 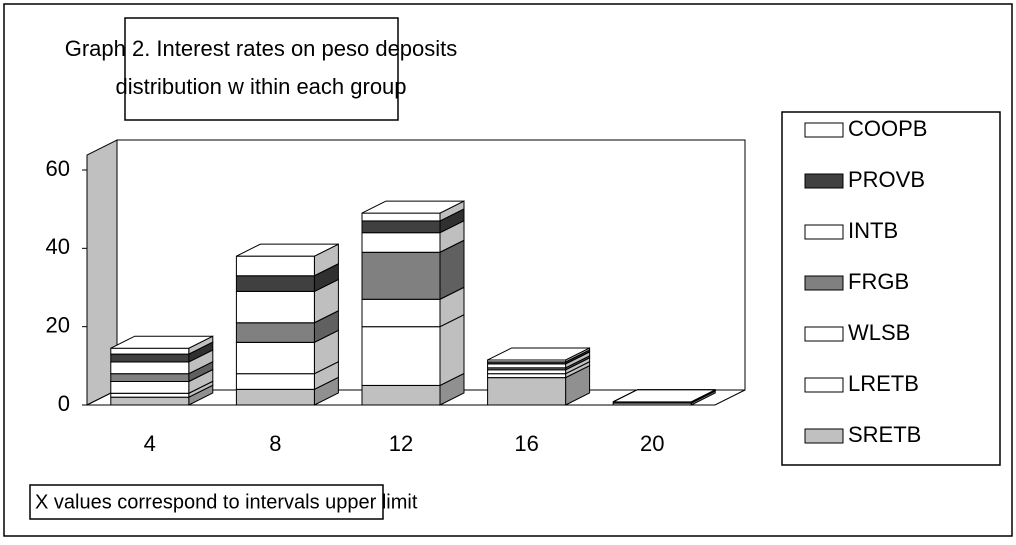 What do you see at coordinates (260, 86) in the screenshot?
I see `chart-title: distribution w ithin each group` at bounding box center [260, 86].